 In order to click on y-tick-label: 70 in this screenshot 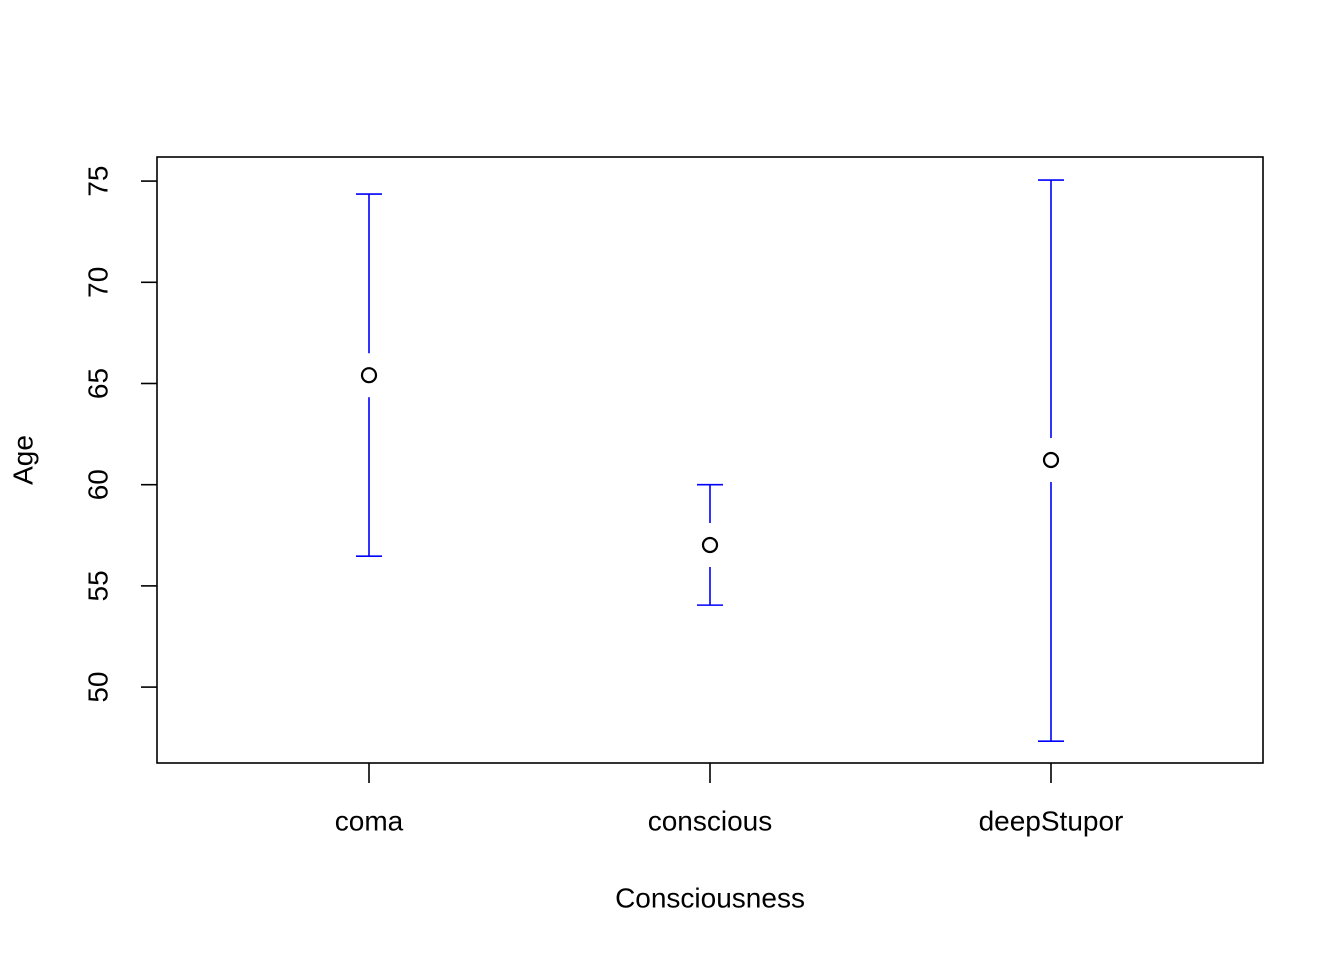, I will do `click(97, 282)`.